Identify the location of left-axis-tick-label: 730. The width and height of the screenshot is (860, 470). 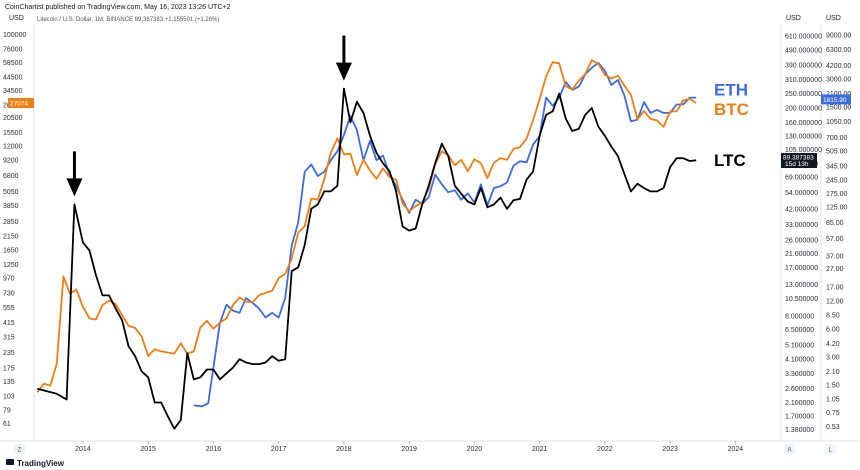
(9, 293).